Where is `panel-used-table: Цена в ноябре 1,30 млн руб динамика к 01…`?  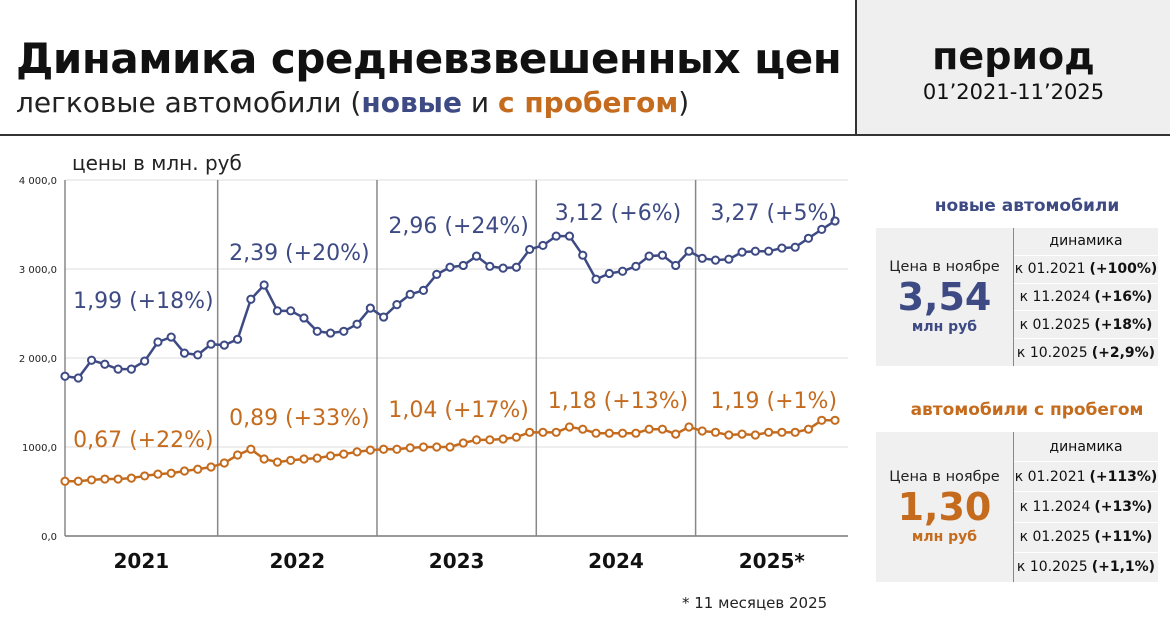
panel-used-table: Цена в ноябре 1,30 млн руб динамика к 01… is located at coordinates (1017, 507).